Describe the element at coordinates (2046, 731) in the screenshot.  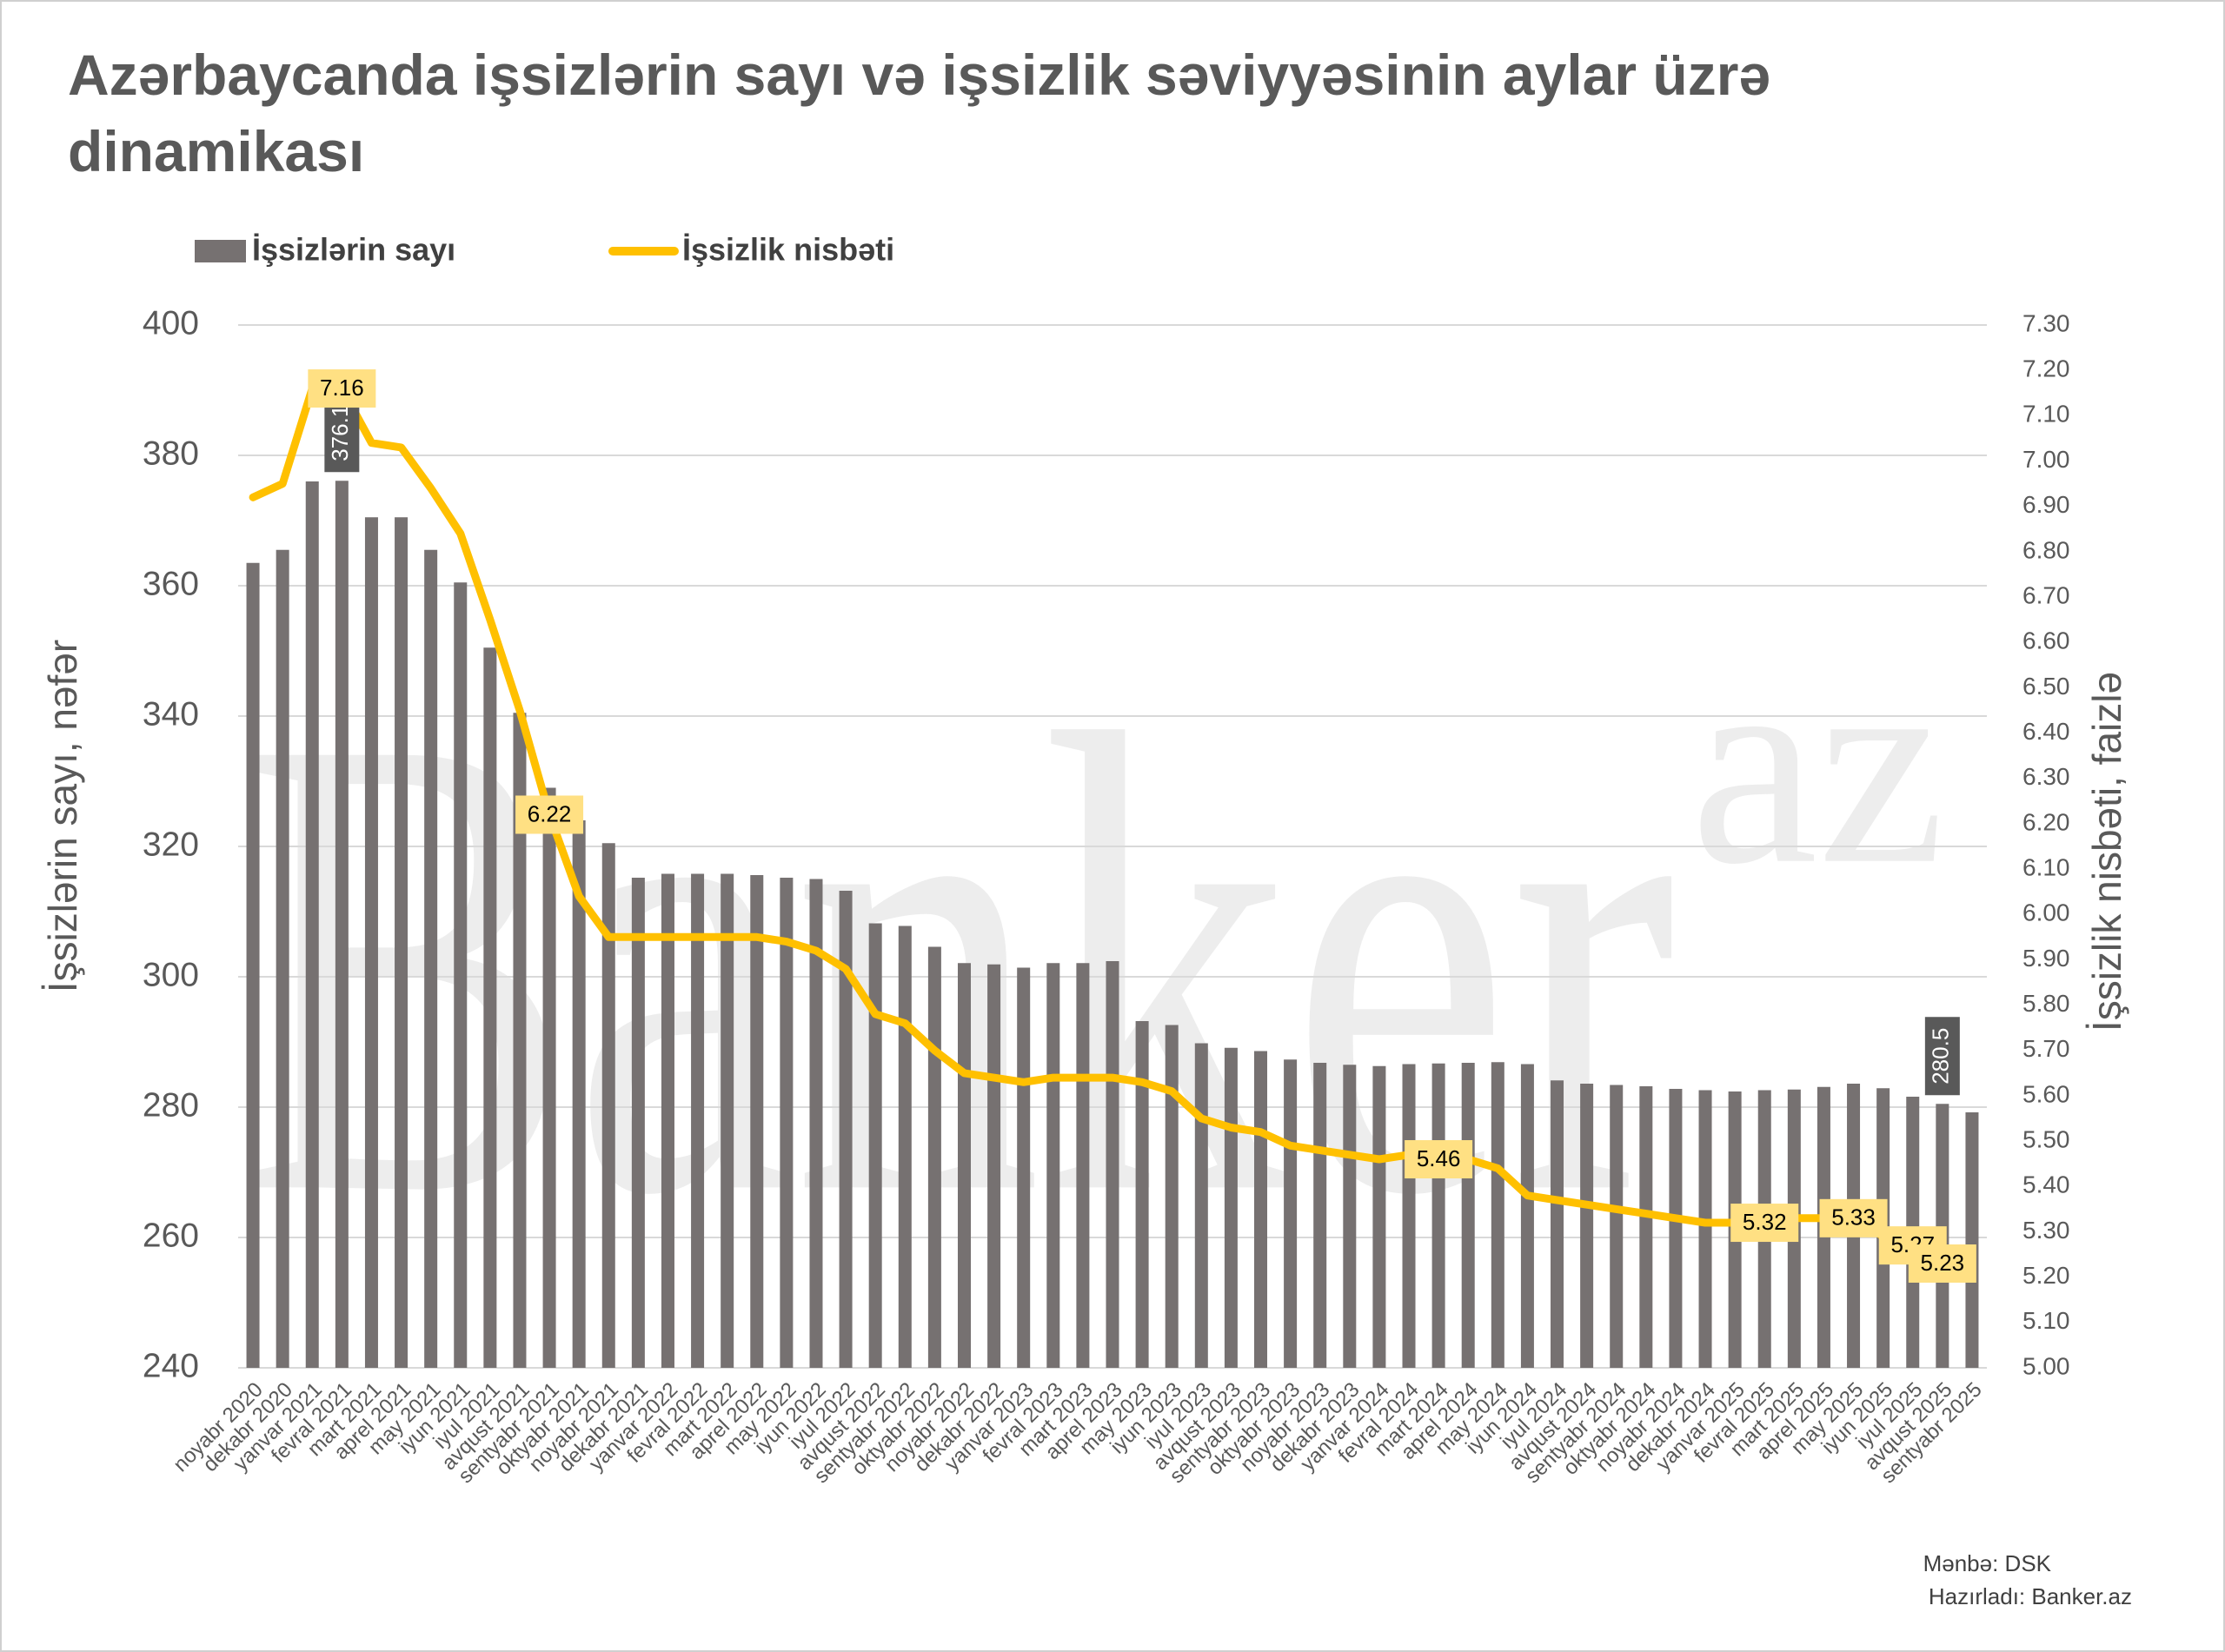
I see `y2-tick-label: 6.40` at that location.